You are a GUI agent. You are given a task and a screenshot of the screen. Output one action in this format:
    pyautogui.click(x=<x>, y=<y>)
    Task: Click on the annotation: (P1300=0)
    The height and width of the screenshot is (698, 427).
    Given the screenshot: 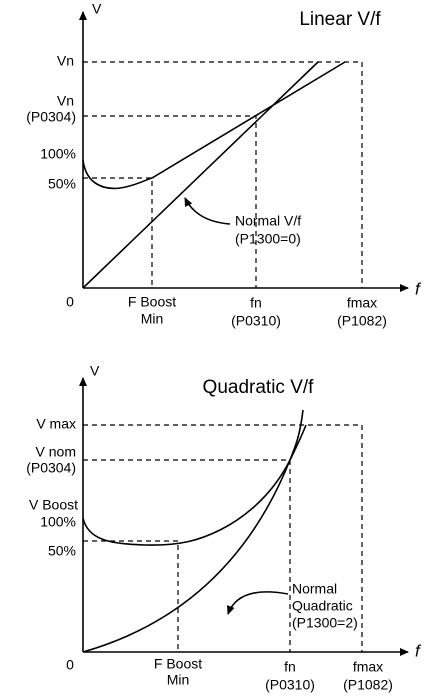 What is the action you would take?
    pyautogui.click(x=268, y=239)
    